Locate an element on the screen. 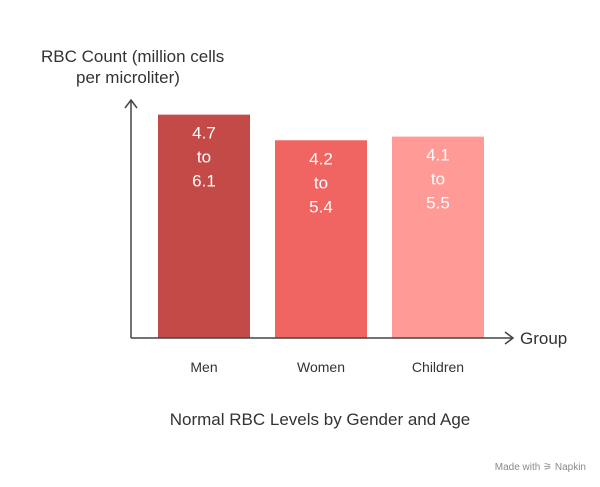 This screenshot has width=600, height=487. bar-label-women-line-3: 5.4 is located at coordinates (321, 206).